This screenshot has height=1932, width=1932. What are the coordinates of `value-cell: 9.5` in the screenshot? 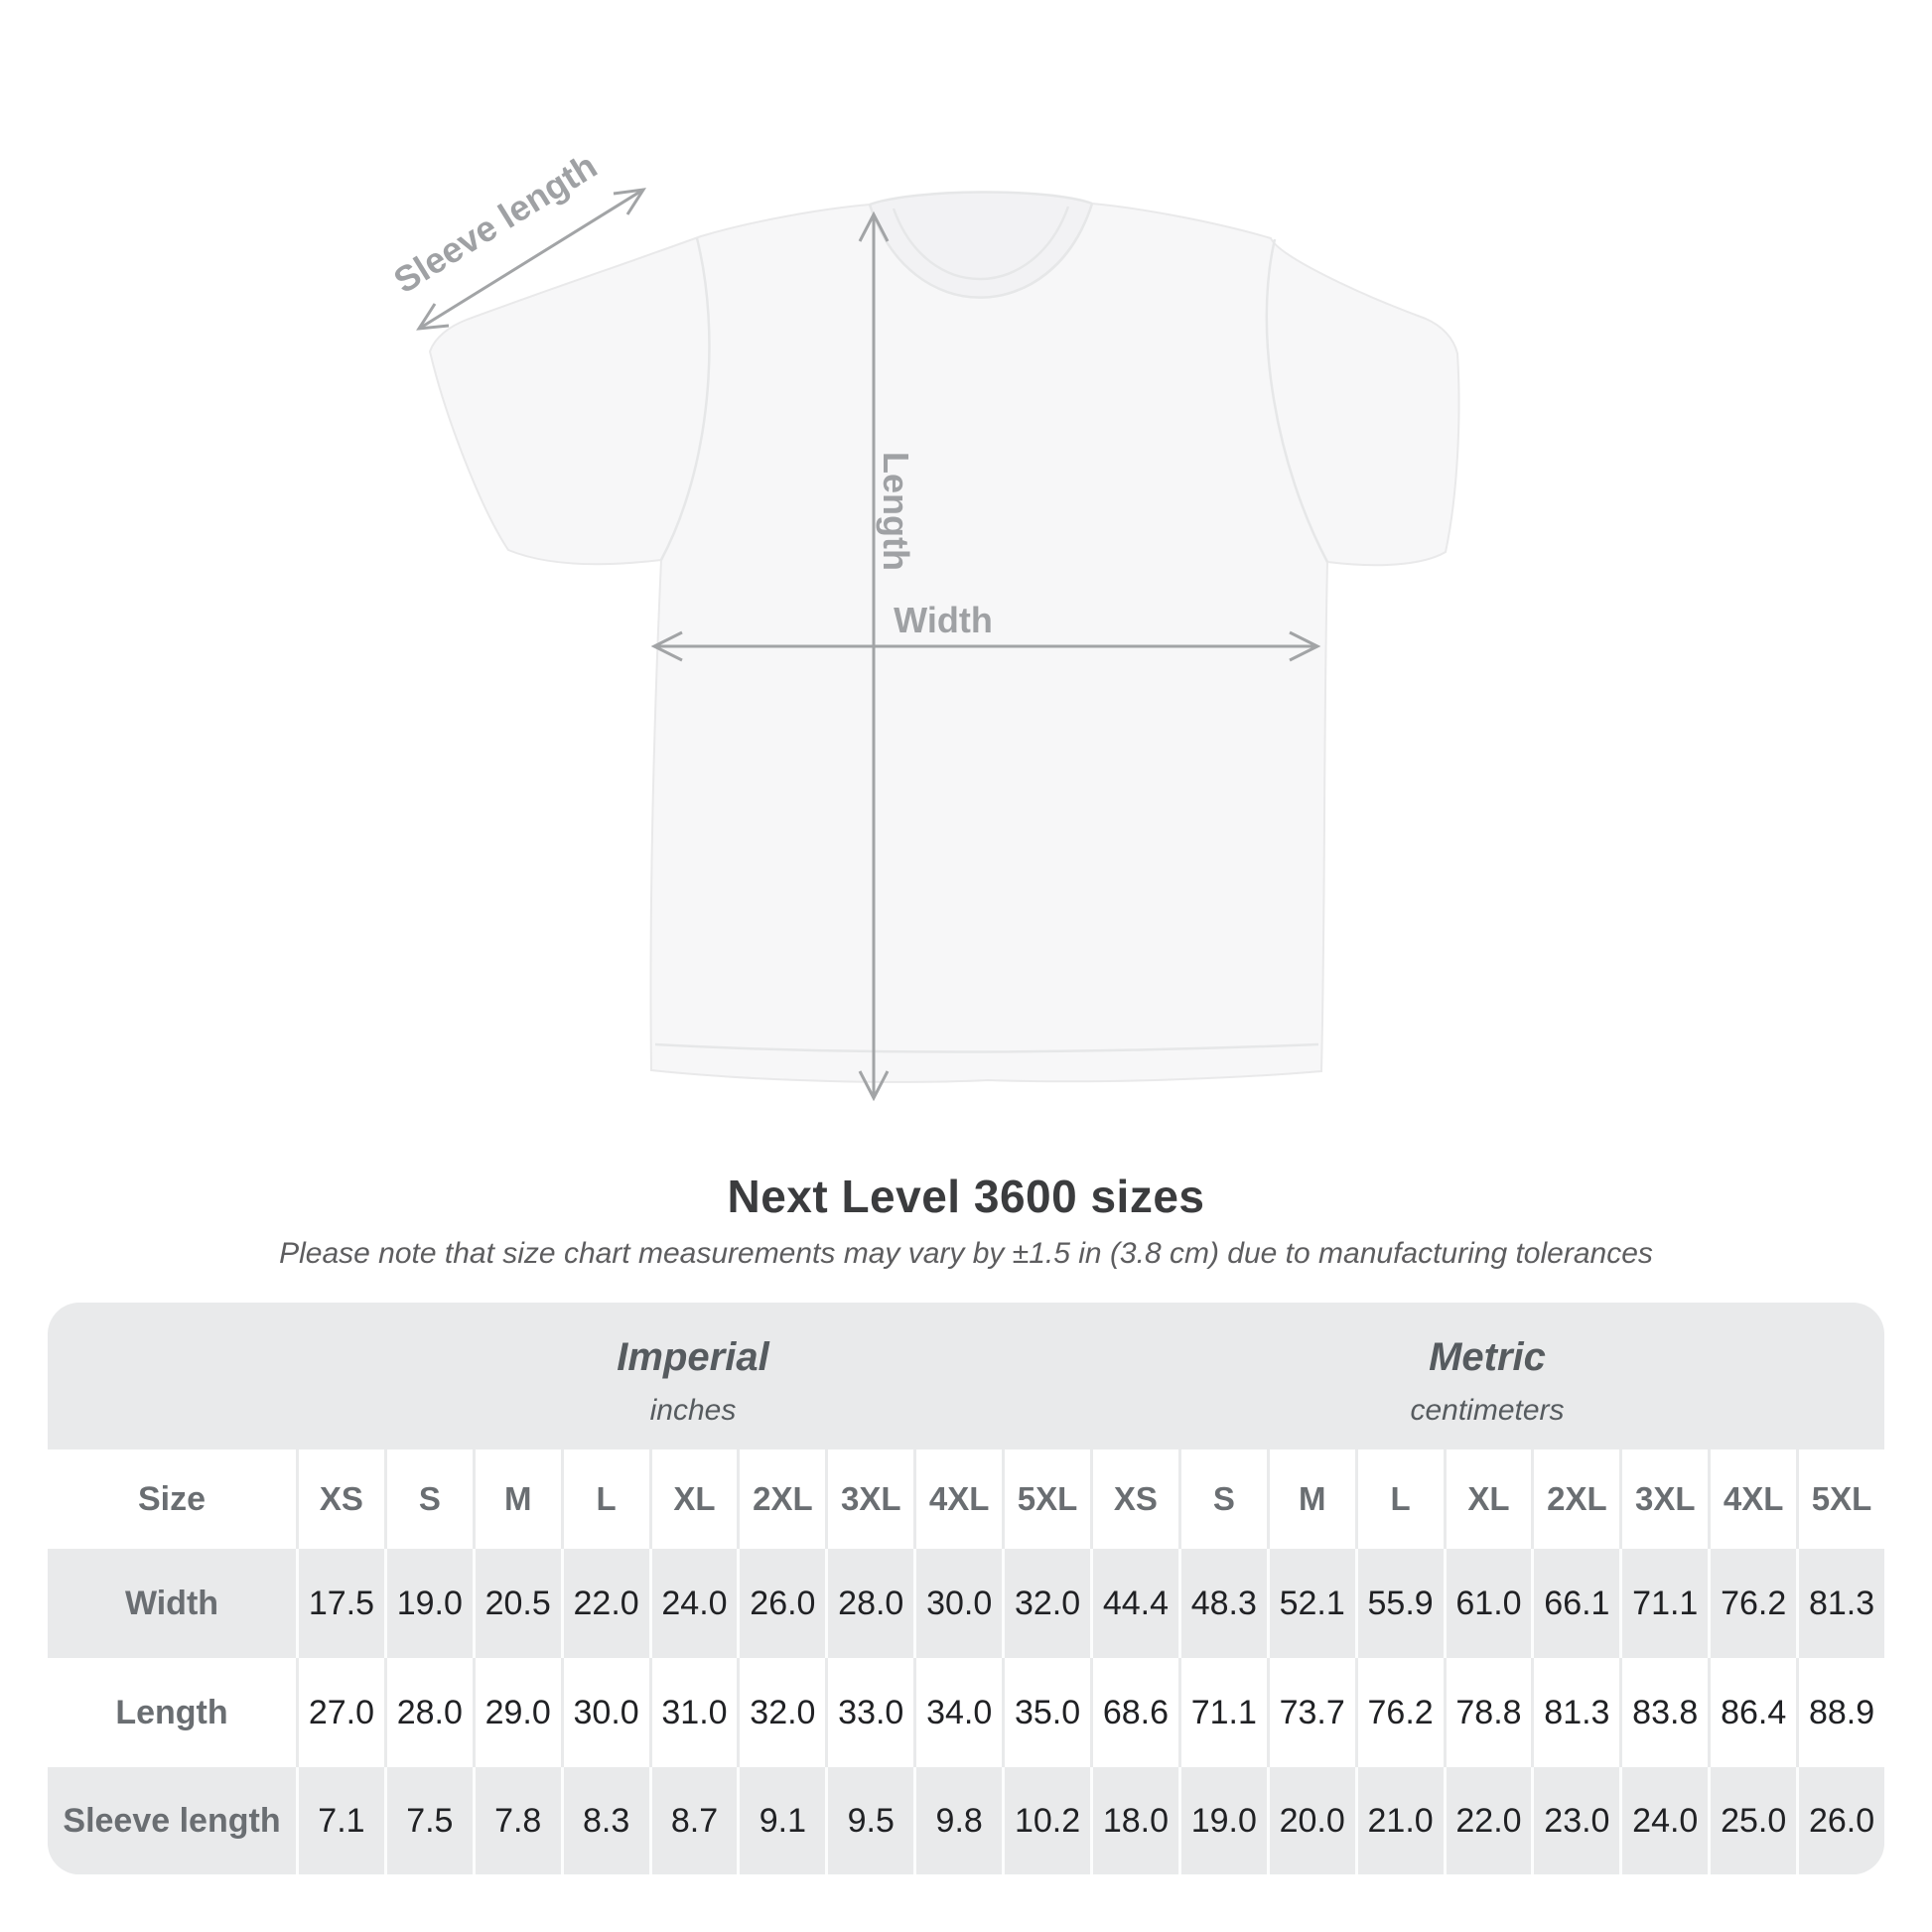 It's located at (869, 1820).